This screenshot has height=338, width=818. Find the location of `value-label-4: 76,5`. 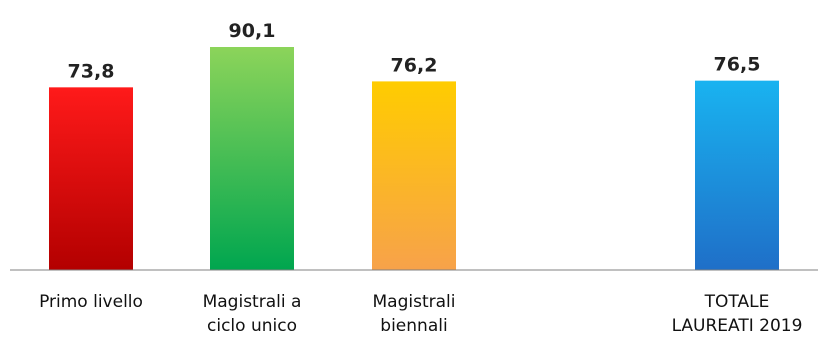

value-label-4: 76,5 is located at coordinates (737, 65).